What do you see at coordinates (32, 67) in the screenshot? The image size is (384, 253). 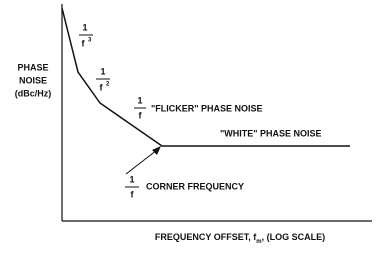 I see `y-label: PHASE` at bounding box center [32, 67].